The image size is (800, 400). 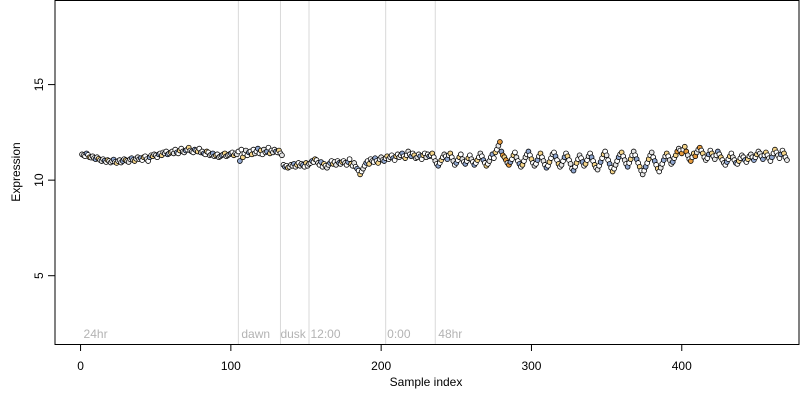 What do you see at coordinates (16, 171) in the screenshot?
I see `y-axis-title: Expression` at bounding box center [16, 171].